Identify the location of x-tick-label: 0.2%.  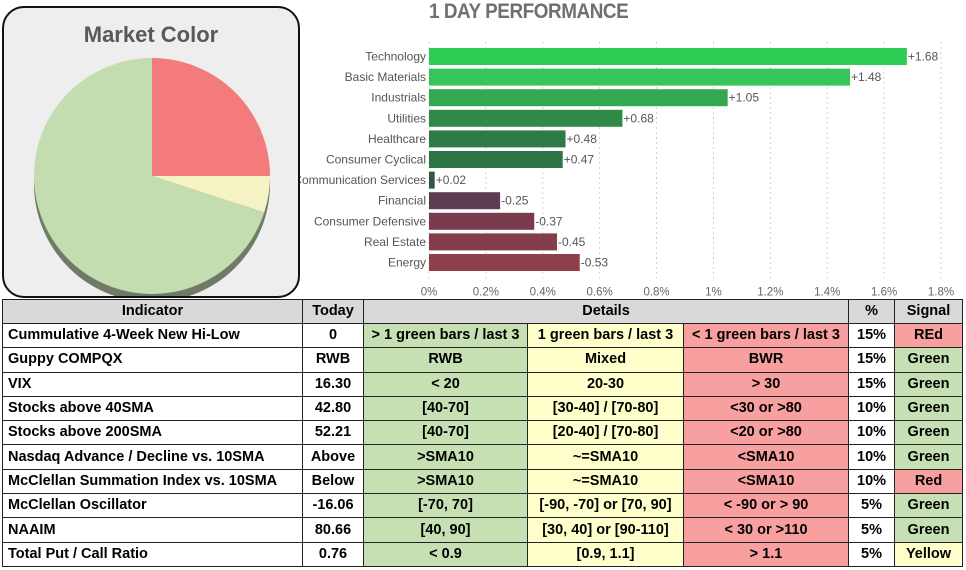
(486, 292).